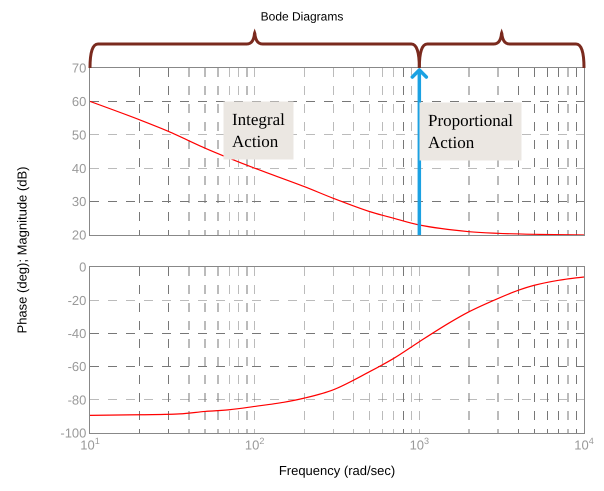 The width and height of the screenshot is (604, 491). What do you see at coordinates (79, 202) in the screenshot?
I see `y-tick-label: 30` at bounding box center [79, 202].